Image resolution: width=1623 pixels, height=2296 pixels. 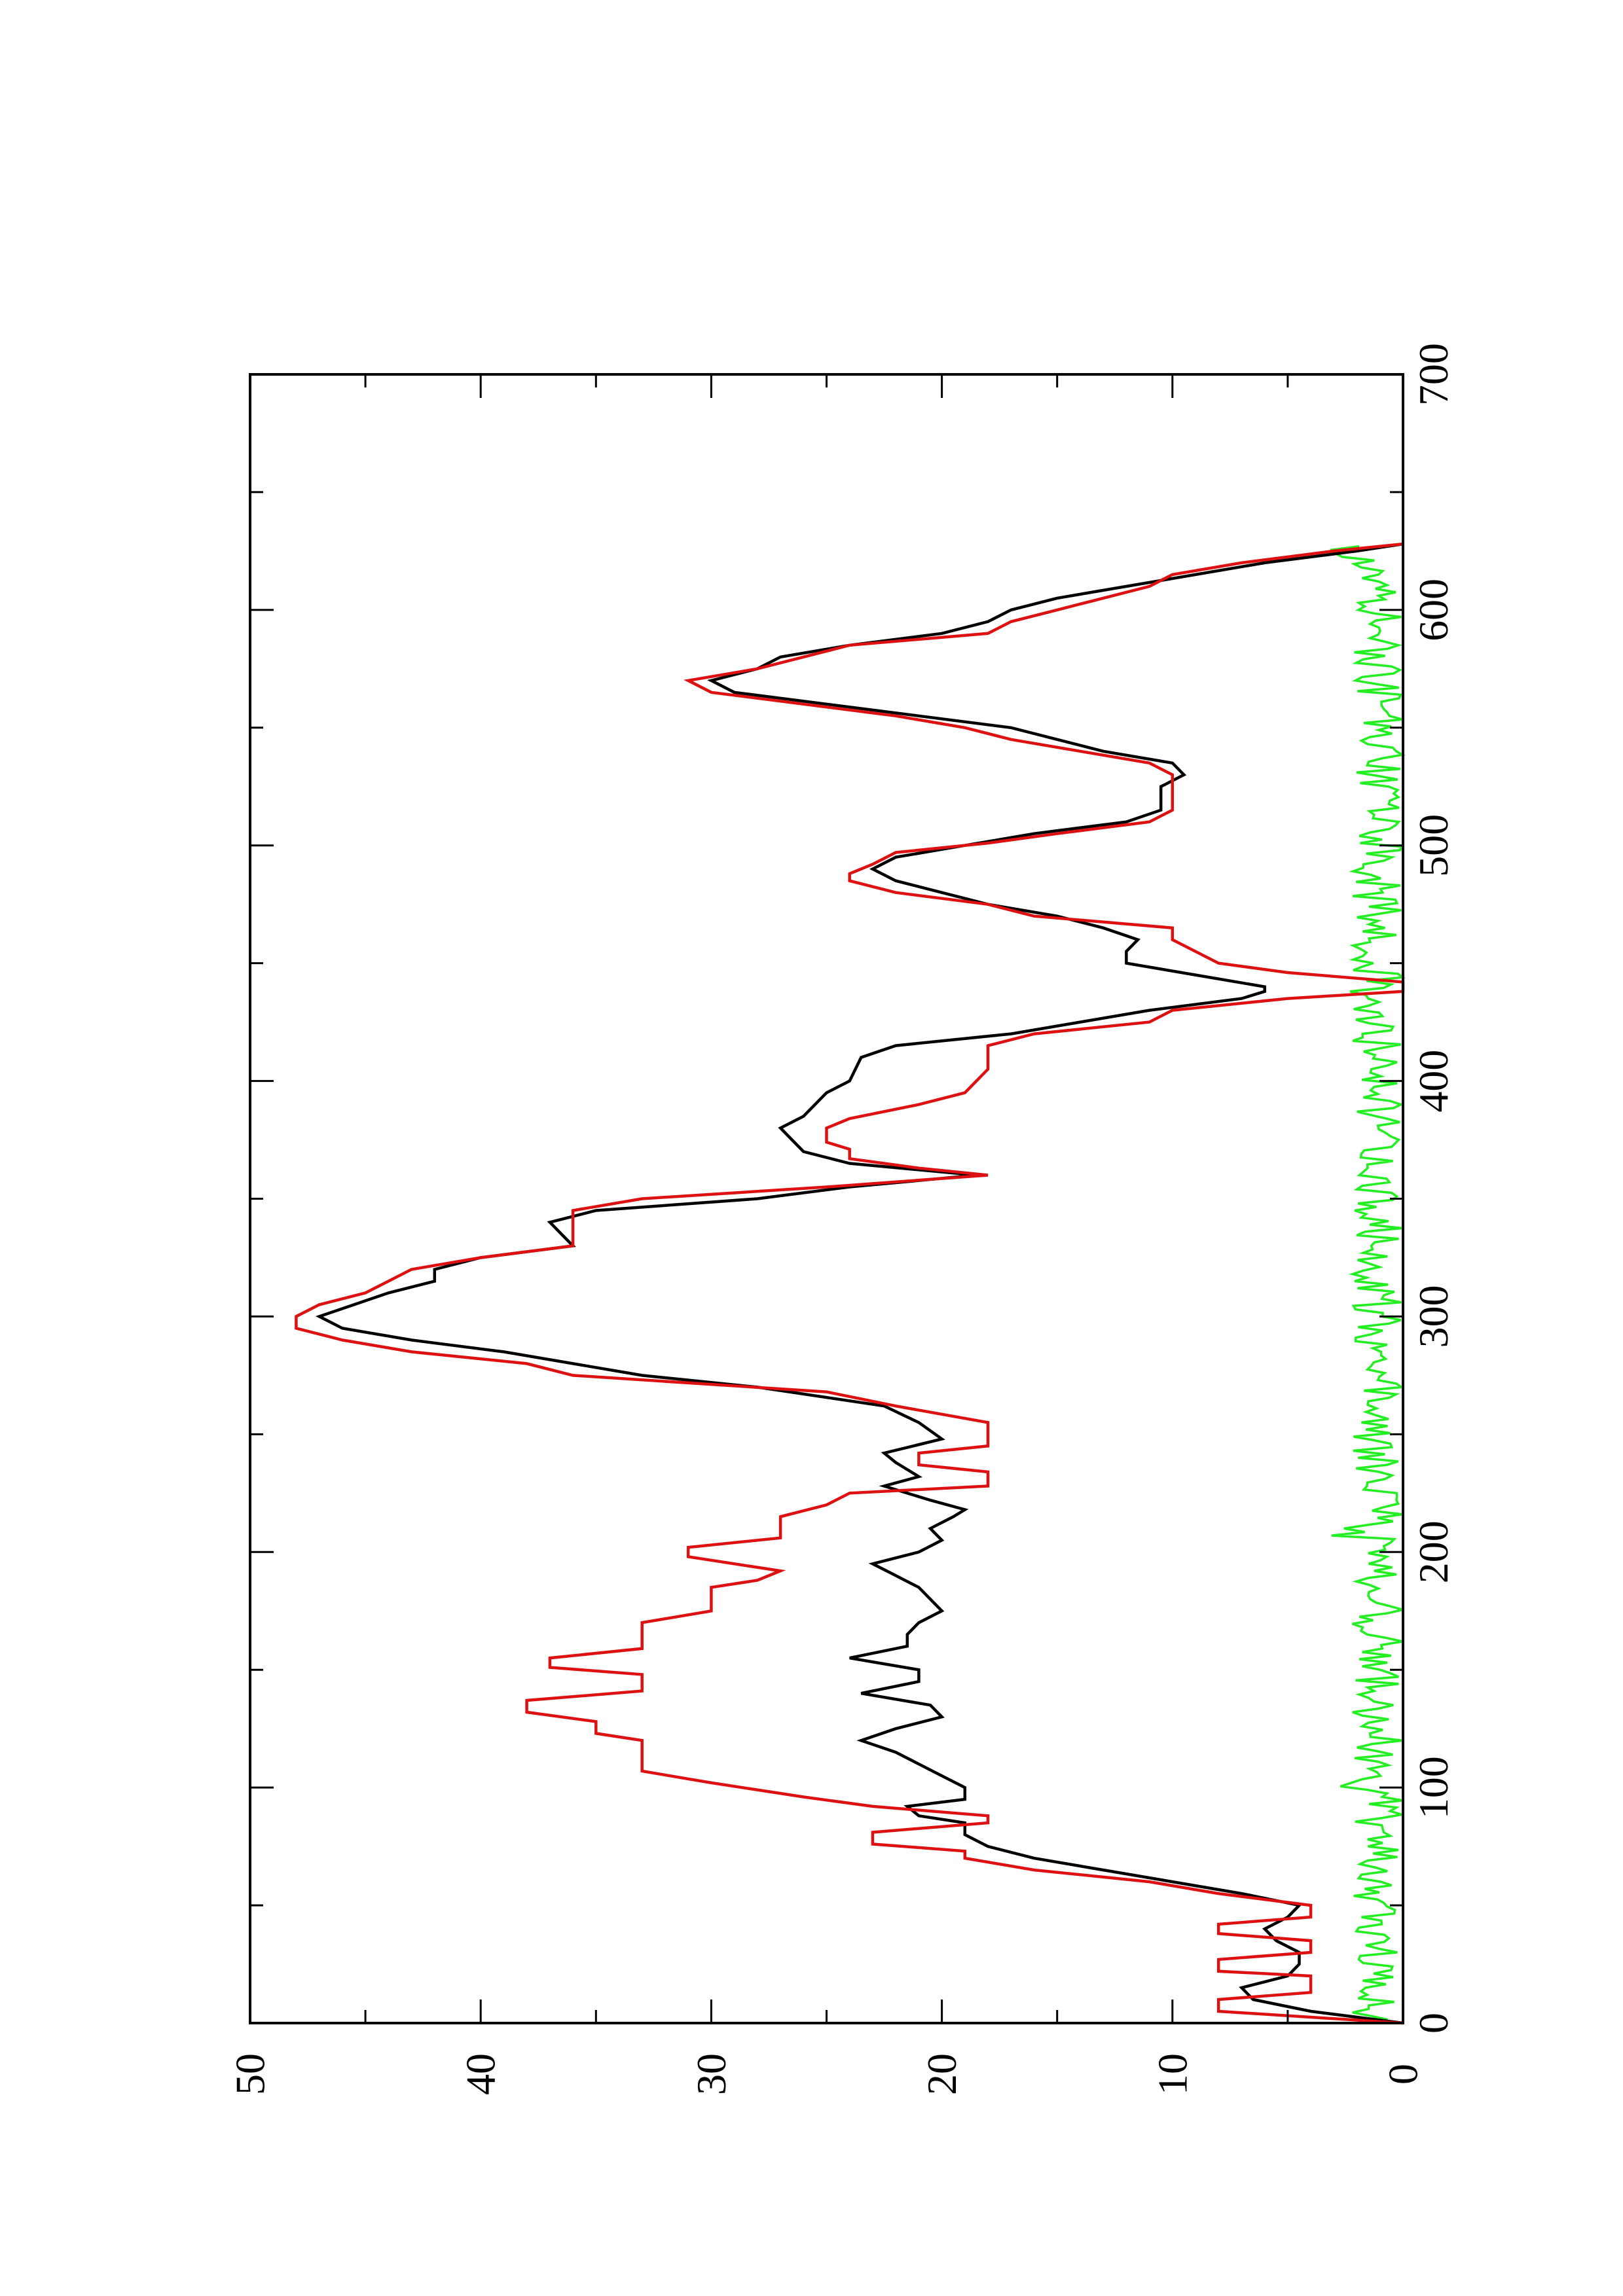 What do you see at coordinates (1172, 2074) in the screenshot?
I see `y-tick-label: 10` at bounding box center [1172, 2074].